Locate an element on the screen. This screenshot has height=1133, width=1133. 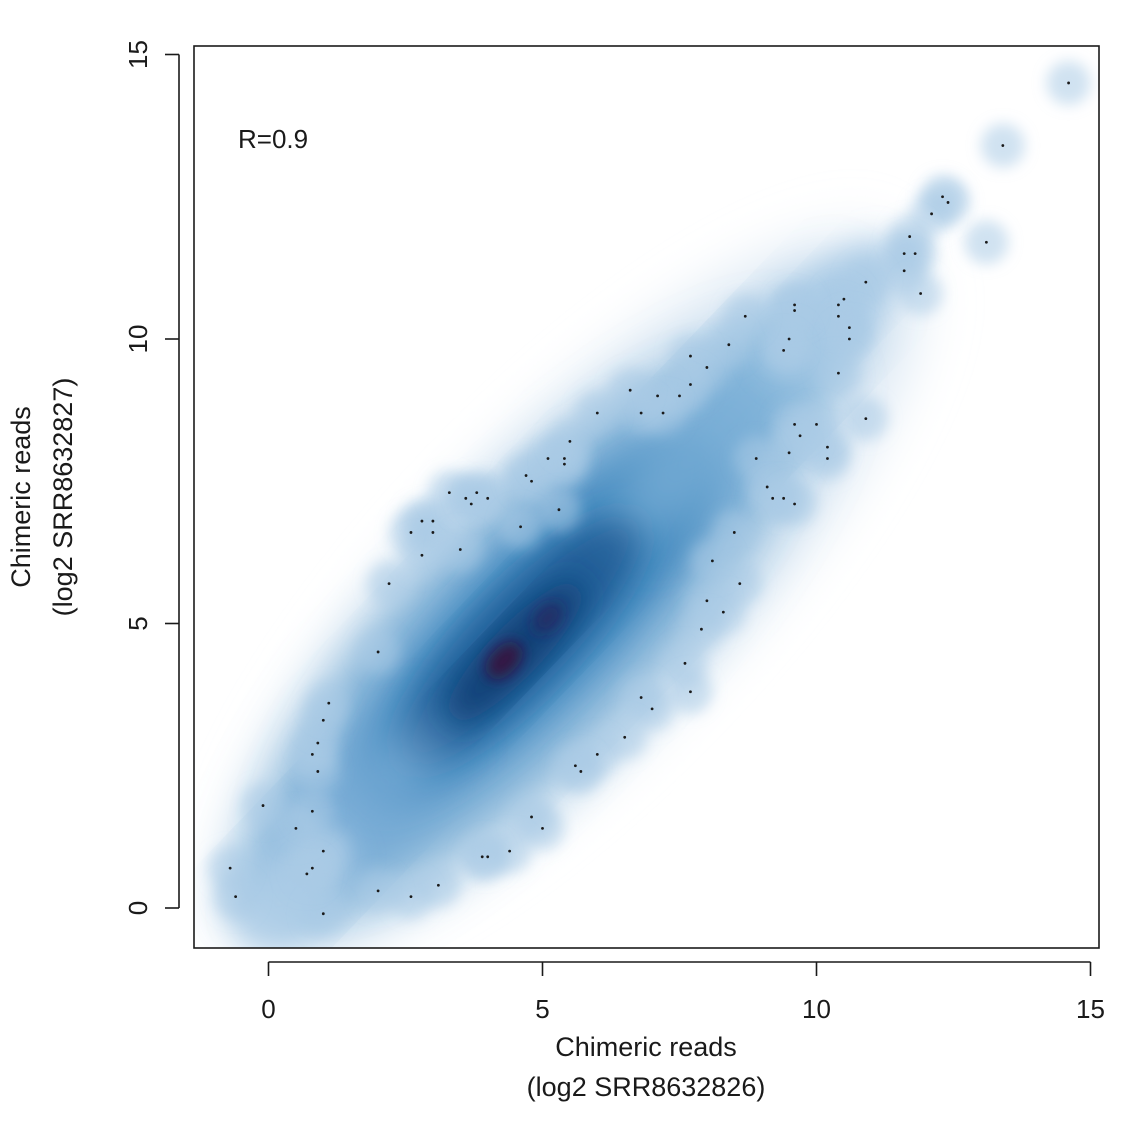
x-tick-label: 15 is located at coordinates (1090, 1009).